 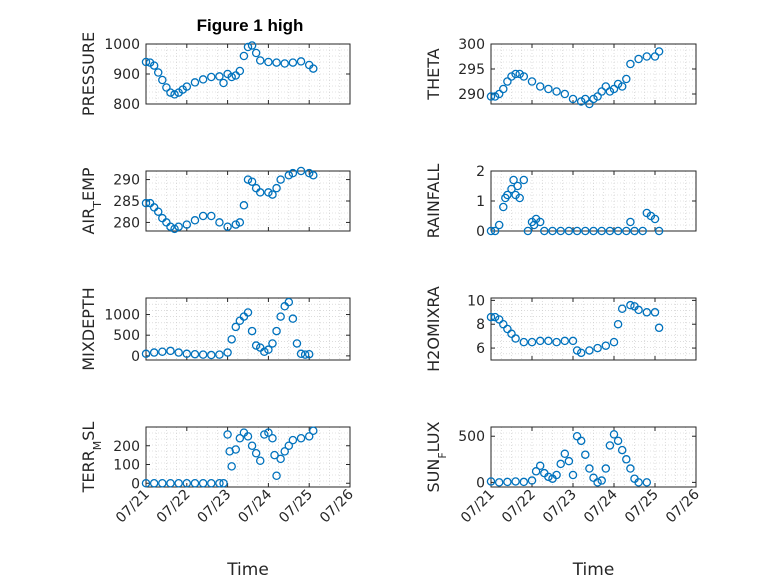 I want to click on y-tick-label: 900, so click(x=126, y=75).